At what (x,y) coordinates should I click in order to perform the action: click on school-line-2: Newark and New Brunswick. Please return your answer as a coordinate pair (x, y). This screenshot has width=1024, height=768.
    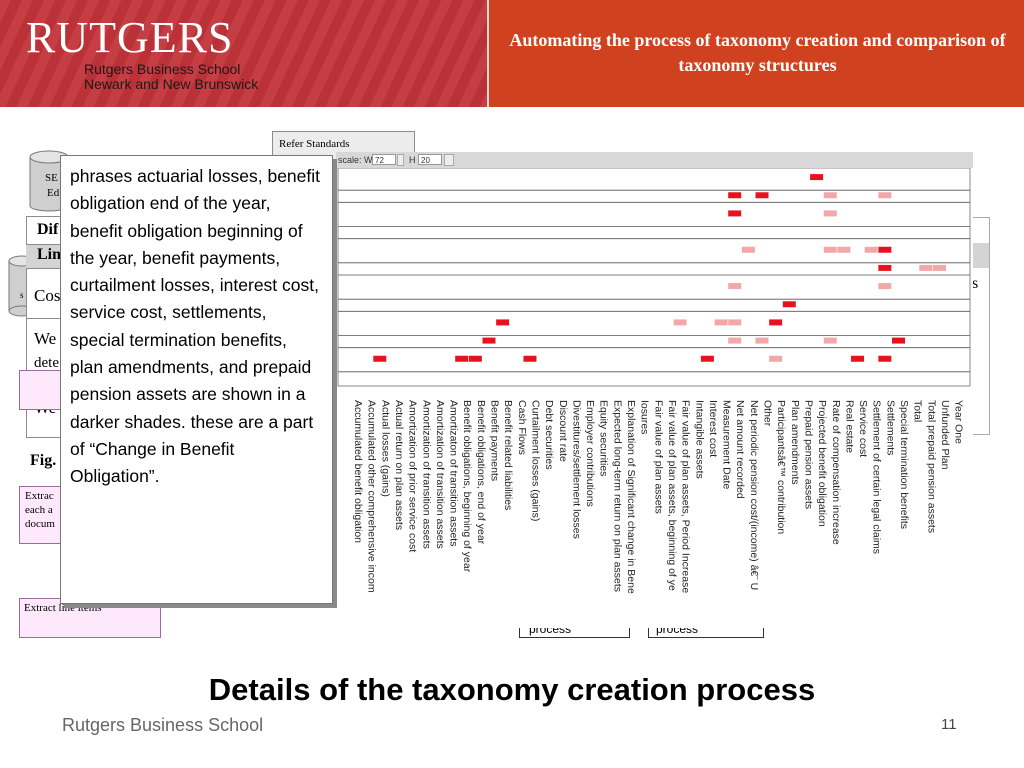
    Looking at the image, I should click on (171, 84).